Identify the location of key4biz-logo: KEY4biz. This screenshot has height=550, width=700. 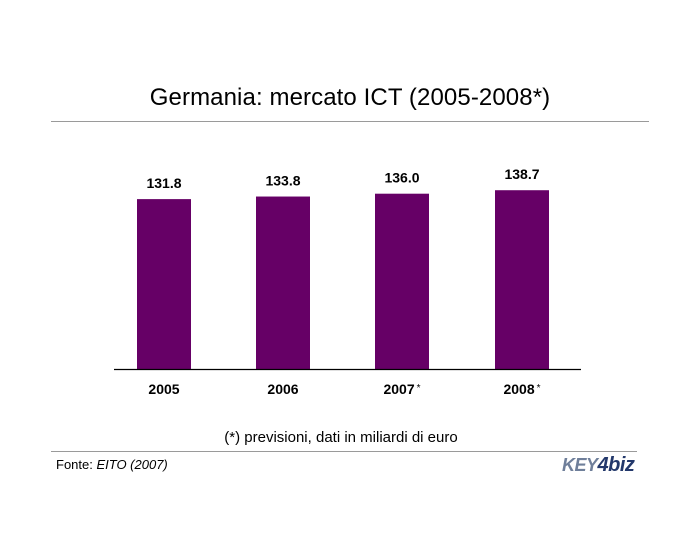
(598, 465).